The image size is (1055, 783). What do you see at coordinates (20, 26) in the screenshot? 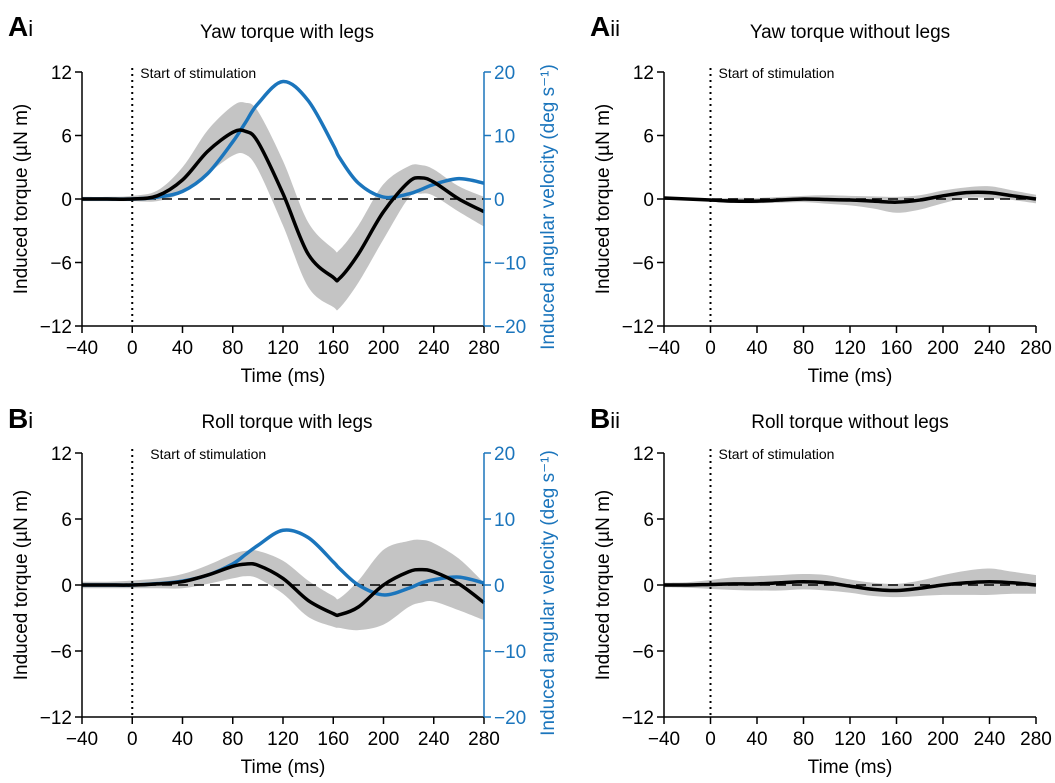
I see `panel-label: Ai` at bounding box center [20, 26].